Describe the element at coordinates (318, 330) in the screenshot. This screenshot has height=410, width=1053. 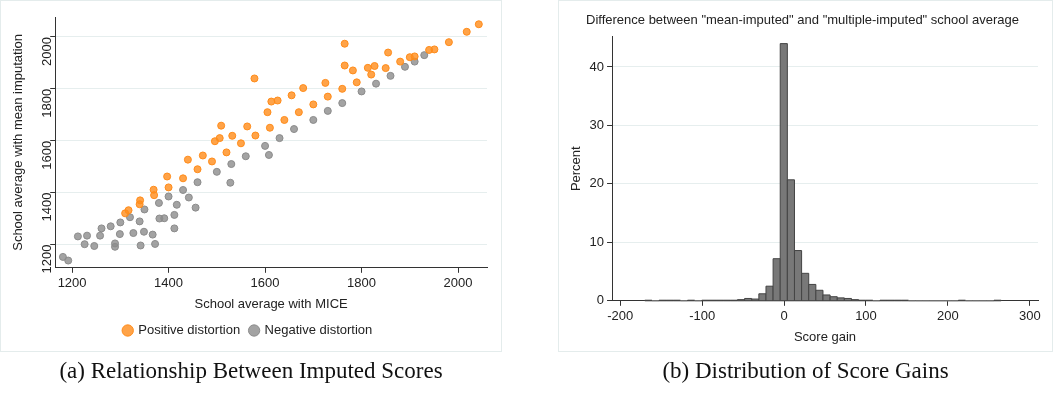
I see `legend-label: Negative distortion` at that location.